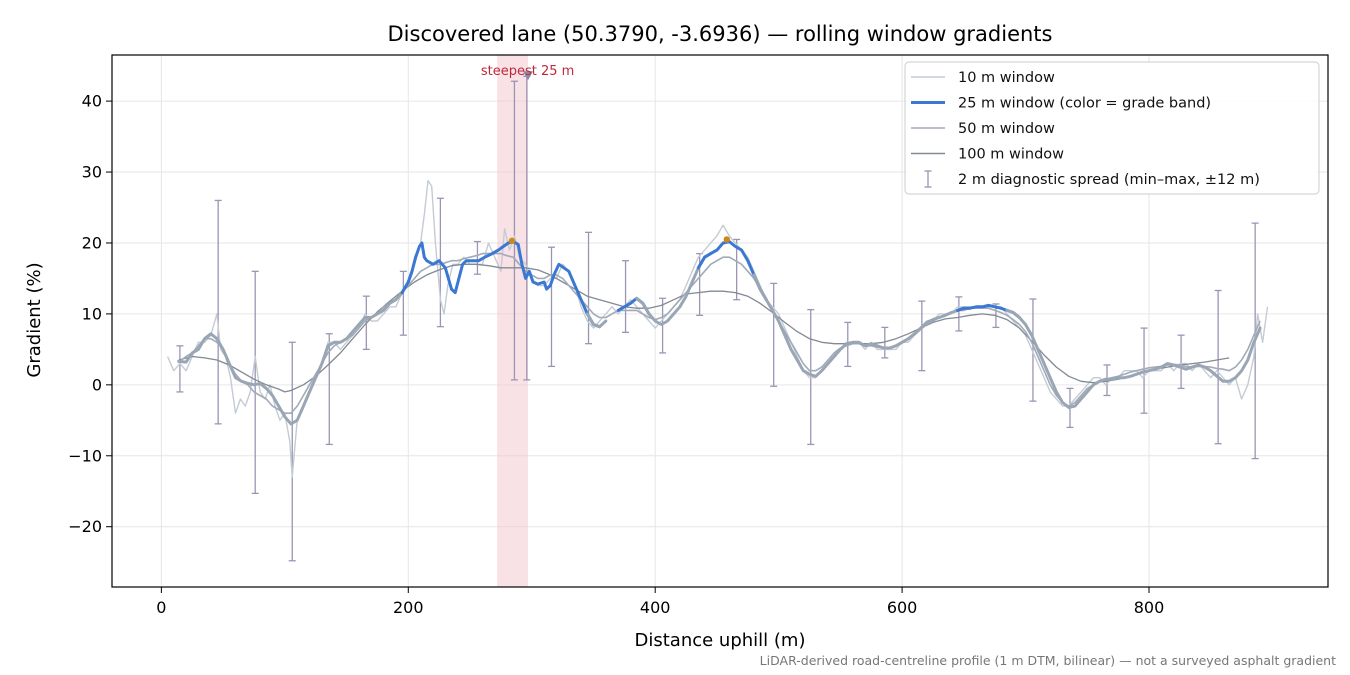 The image size is (1350, 675). I want to click on y-axis-label: Gradient (%), so click(34, 319).